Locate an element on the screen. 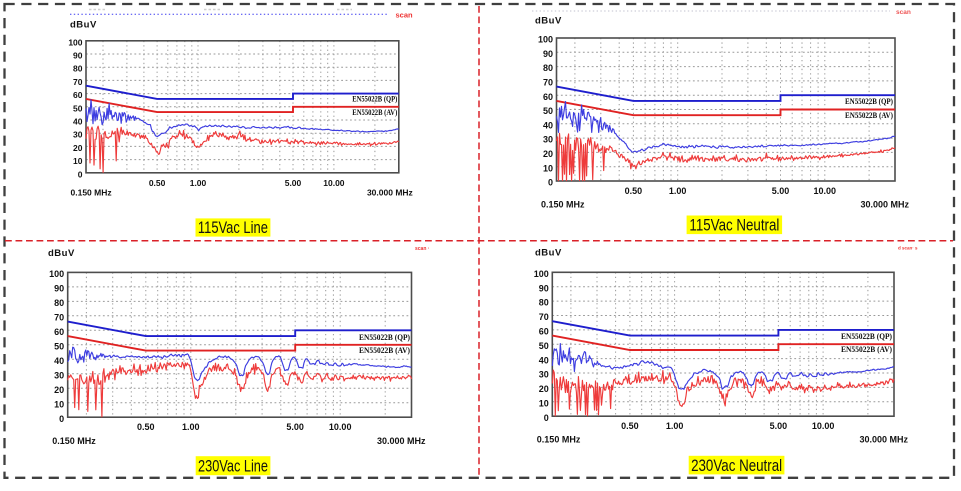 Image resolution: width=961 pixels, height=491 pixels. svg-text: 115Vac Line is located at coordinates (233, 228).